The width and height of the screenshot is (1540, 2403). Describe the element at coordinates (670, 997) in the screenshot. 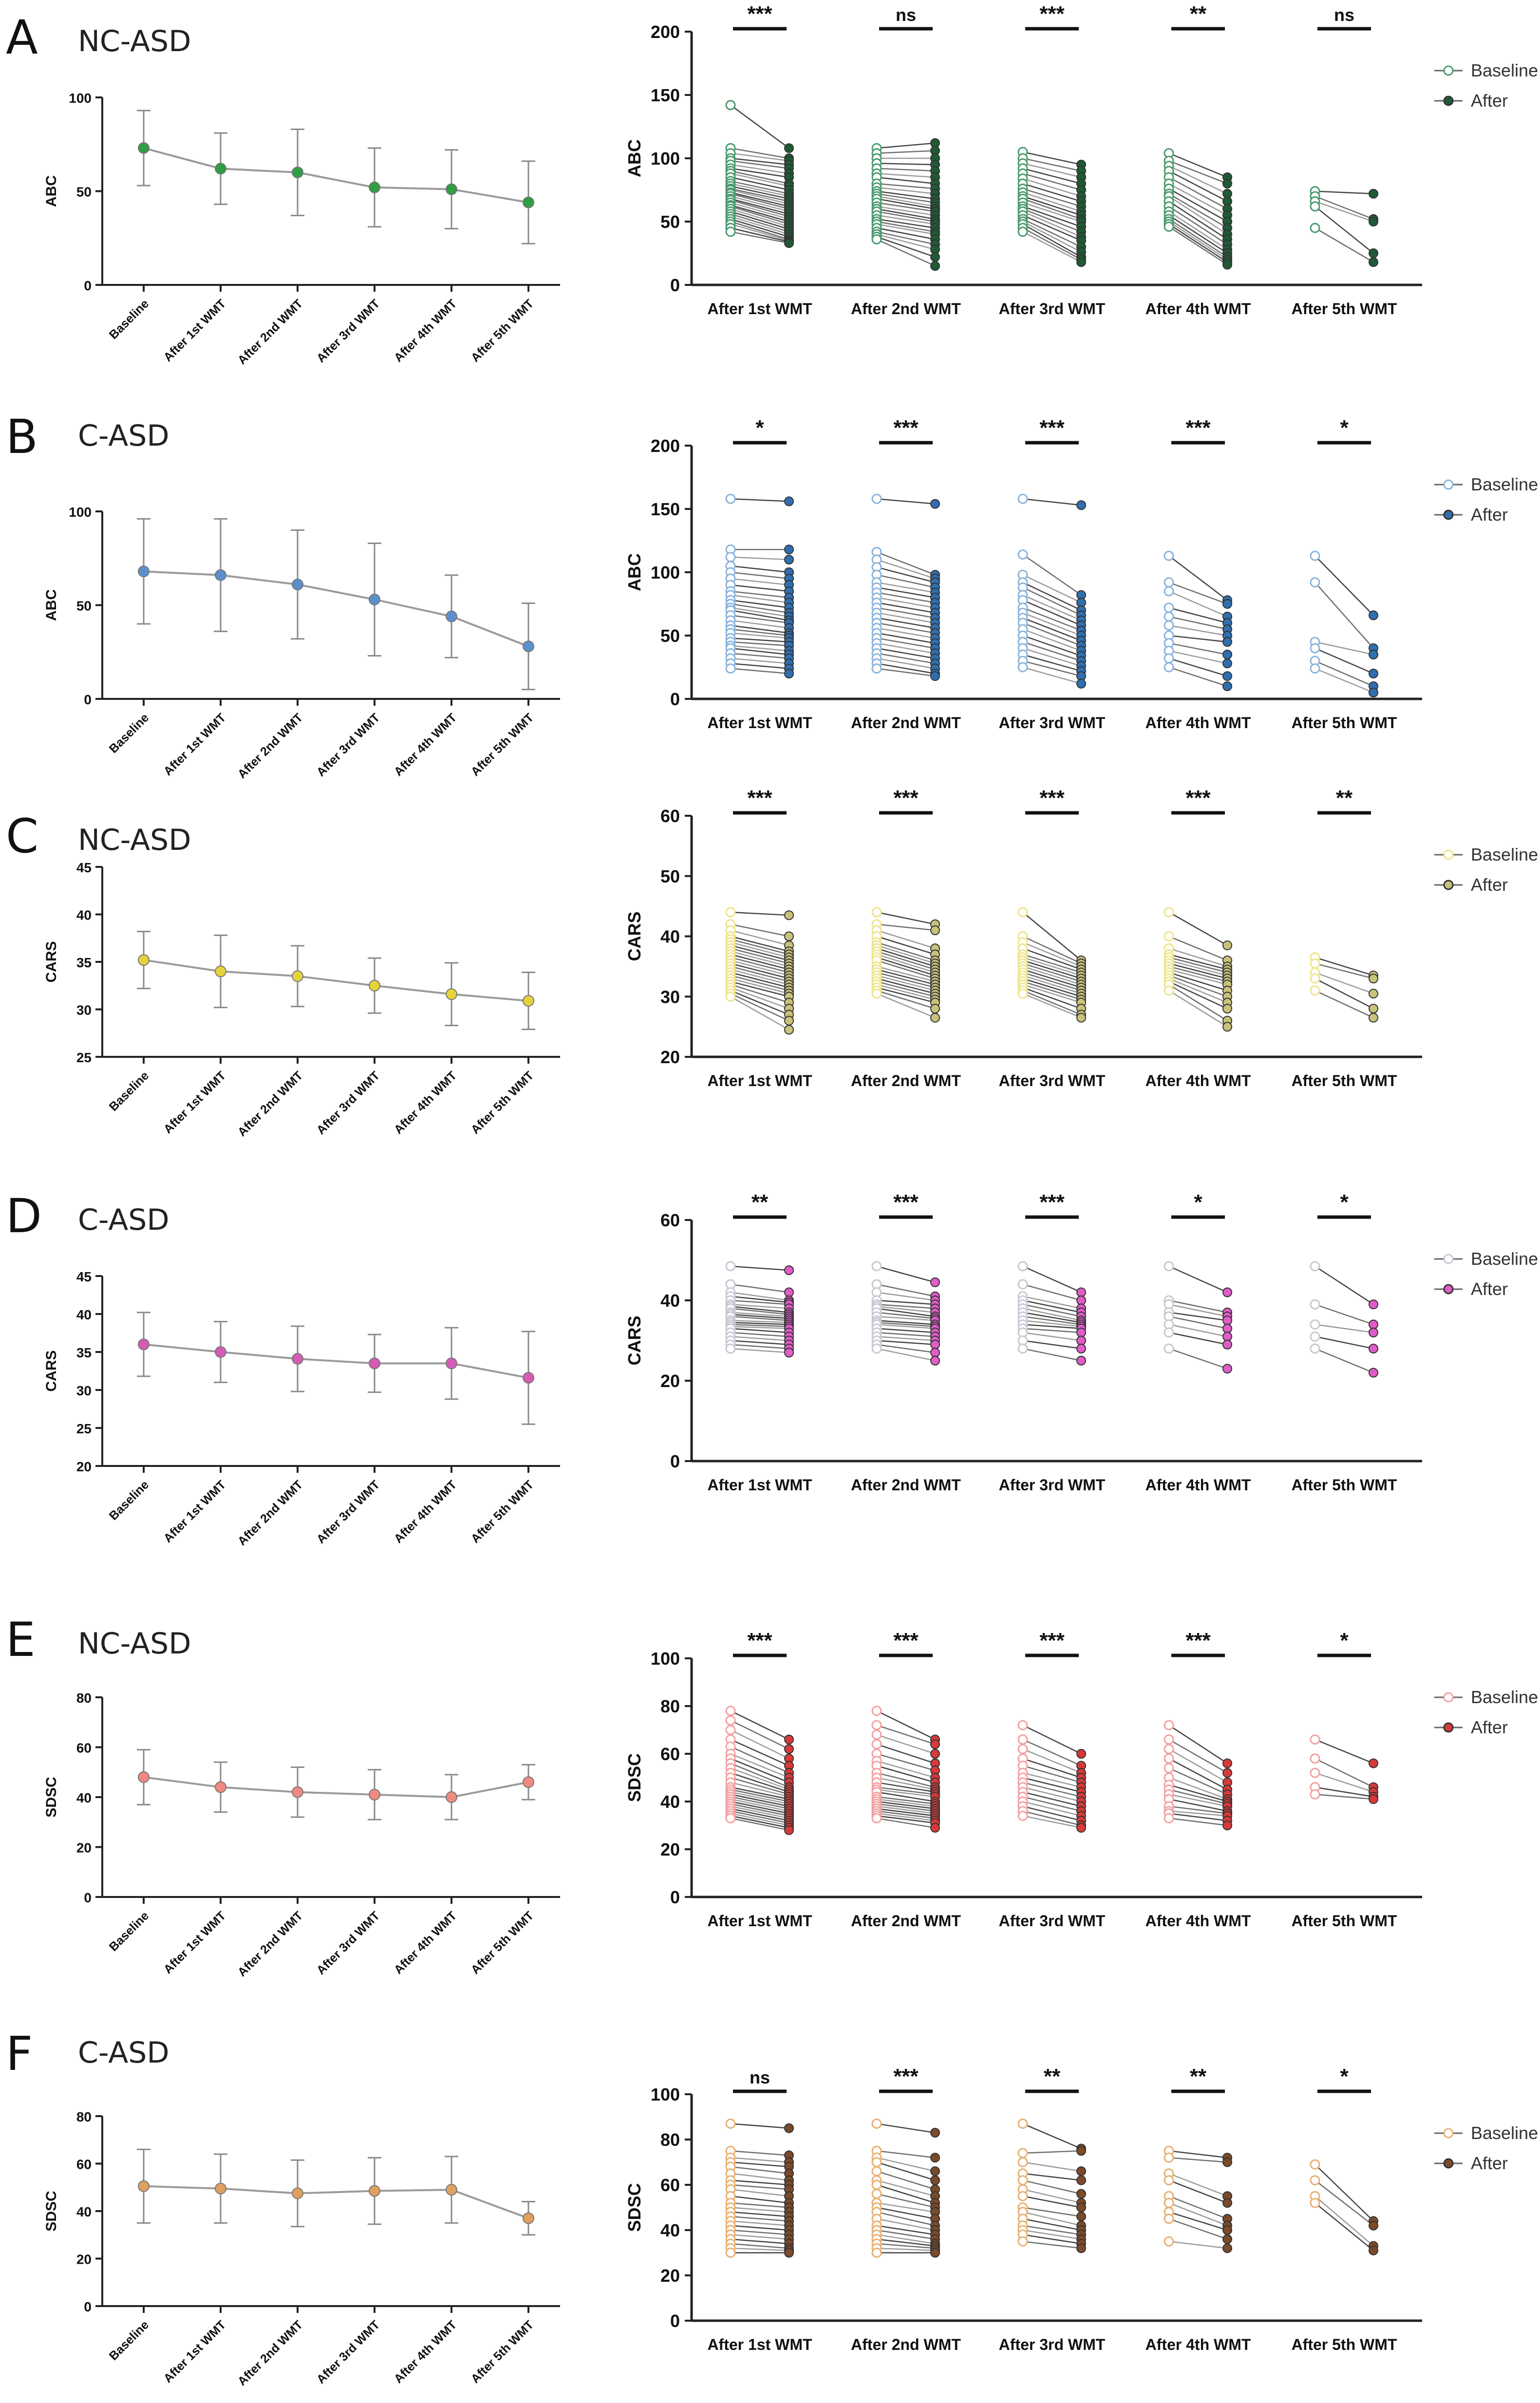

I see `y-tick-label: 30` at that location.